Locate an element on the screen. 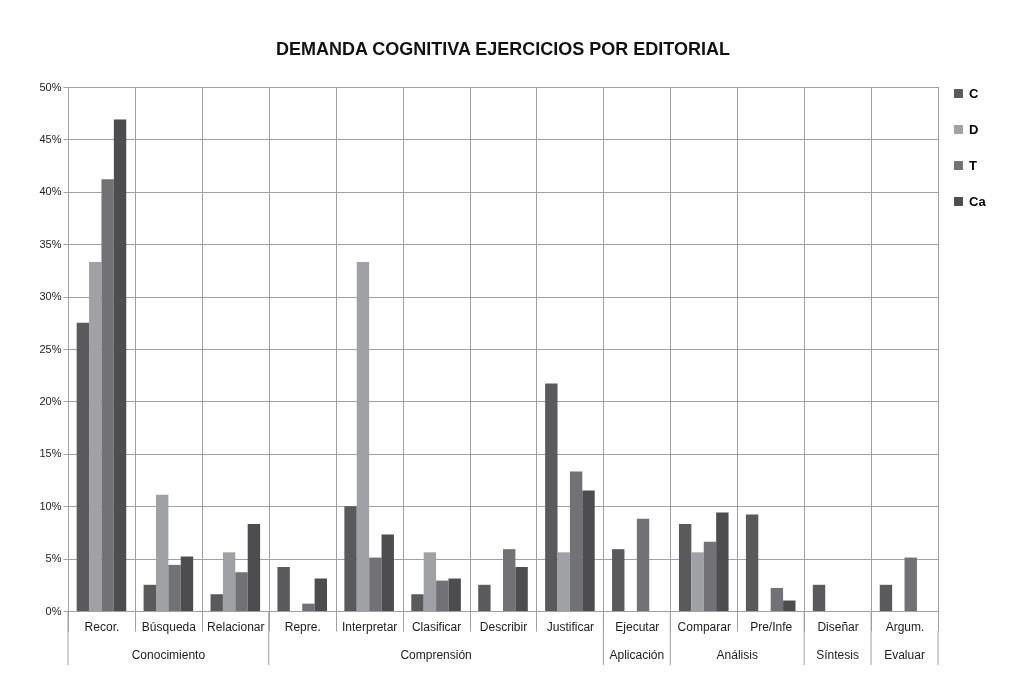  y-tick-label: 5% is located at coordinates (53, 558).